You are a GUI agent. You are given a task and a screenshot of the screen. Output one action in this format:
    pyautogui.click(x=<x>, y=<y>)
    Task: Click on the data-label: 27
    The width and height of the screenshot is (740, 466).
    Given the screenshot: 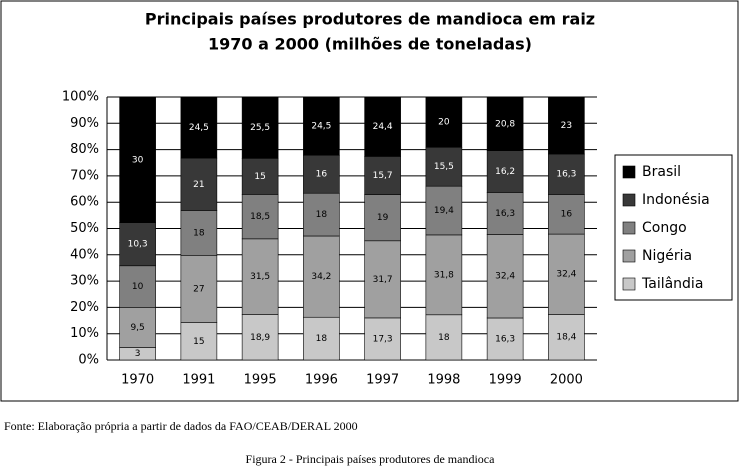 What is the action you would take?
    pyautogui.click(x=198, y=289)
    